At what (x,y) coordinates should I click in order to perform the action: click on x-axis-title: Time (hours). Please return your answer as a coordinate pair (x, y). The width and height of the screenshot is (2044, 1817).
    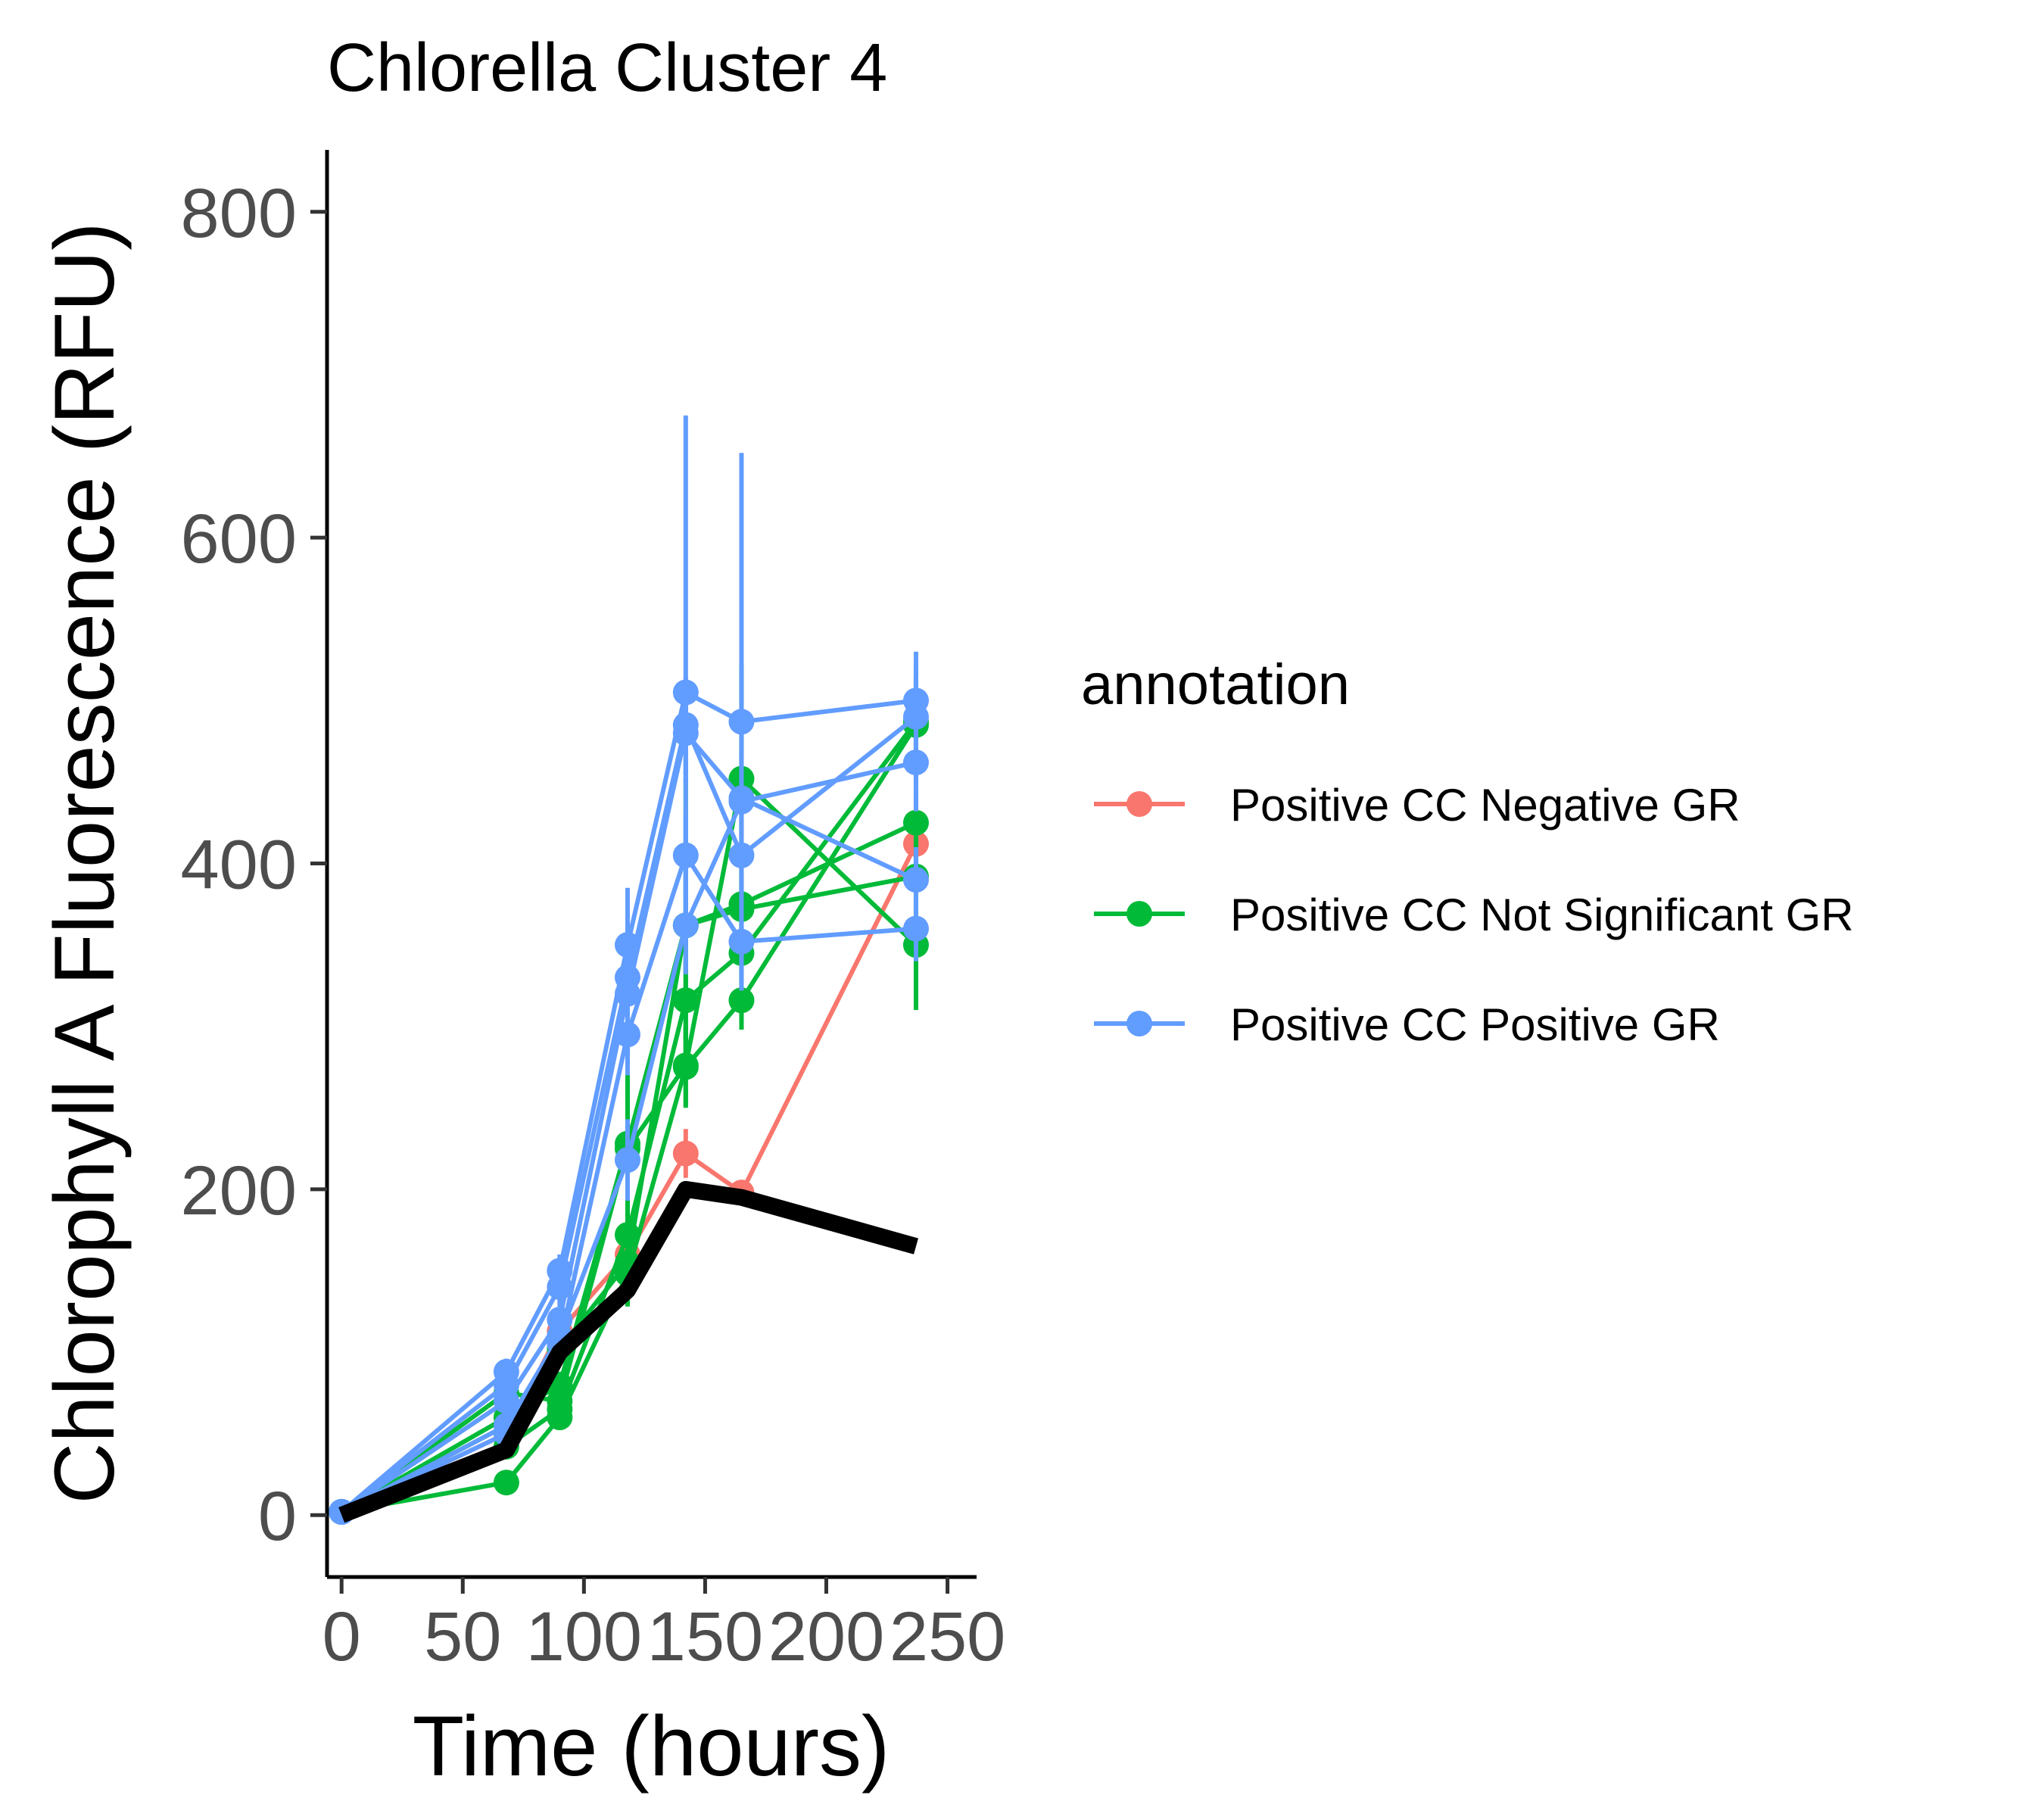
    Looking at the image, I should click on (651, 1746).